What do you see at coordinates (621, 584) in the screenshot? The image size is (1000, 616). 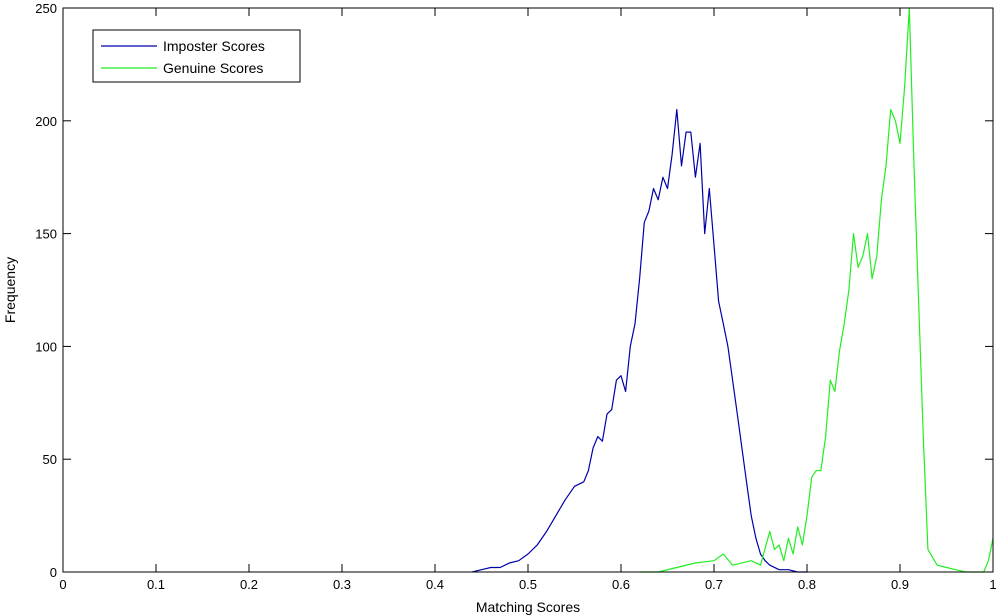 I see `x-tick-label: 0.6` at bounding box center [621, 584].